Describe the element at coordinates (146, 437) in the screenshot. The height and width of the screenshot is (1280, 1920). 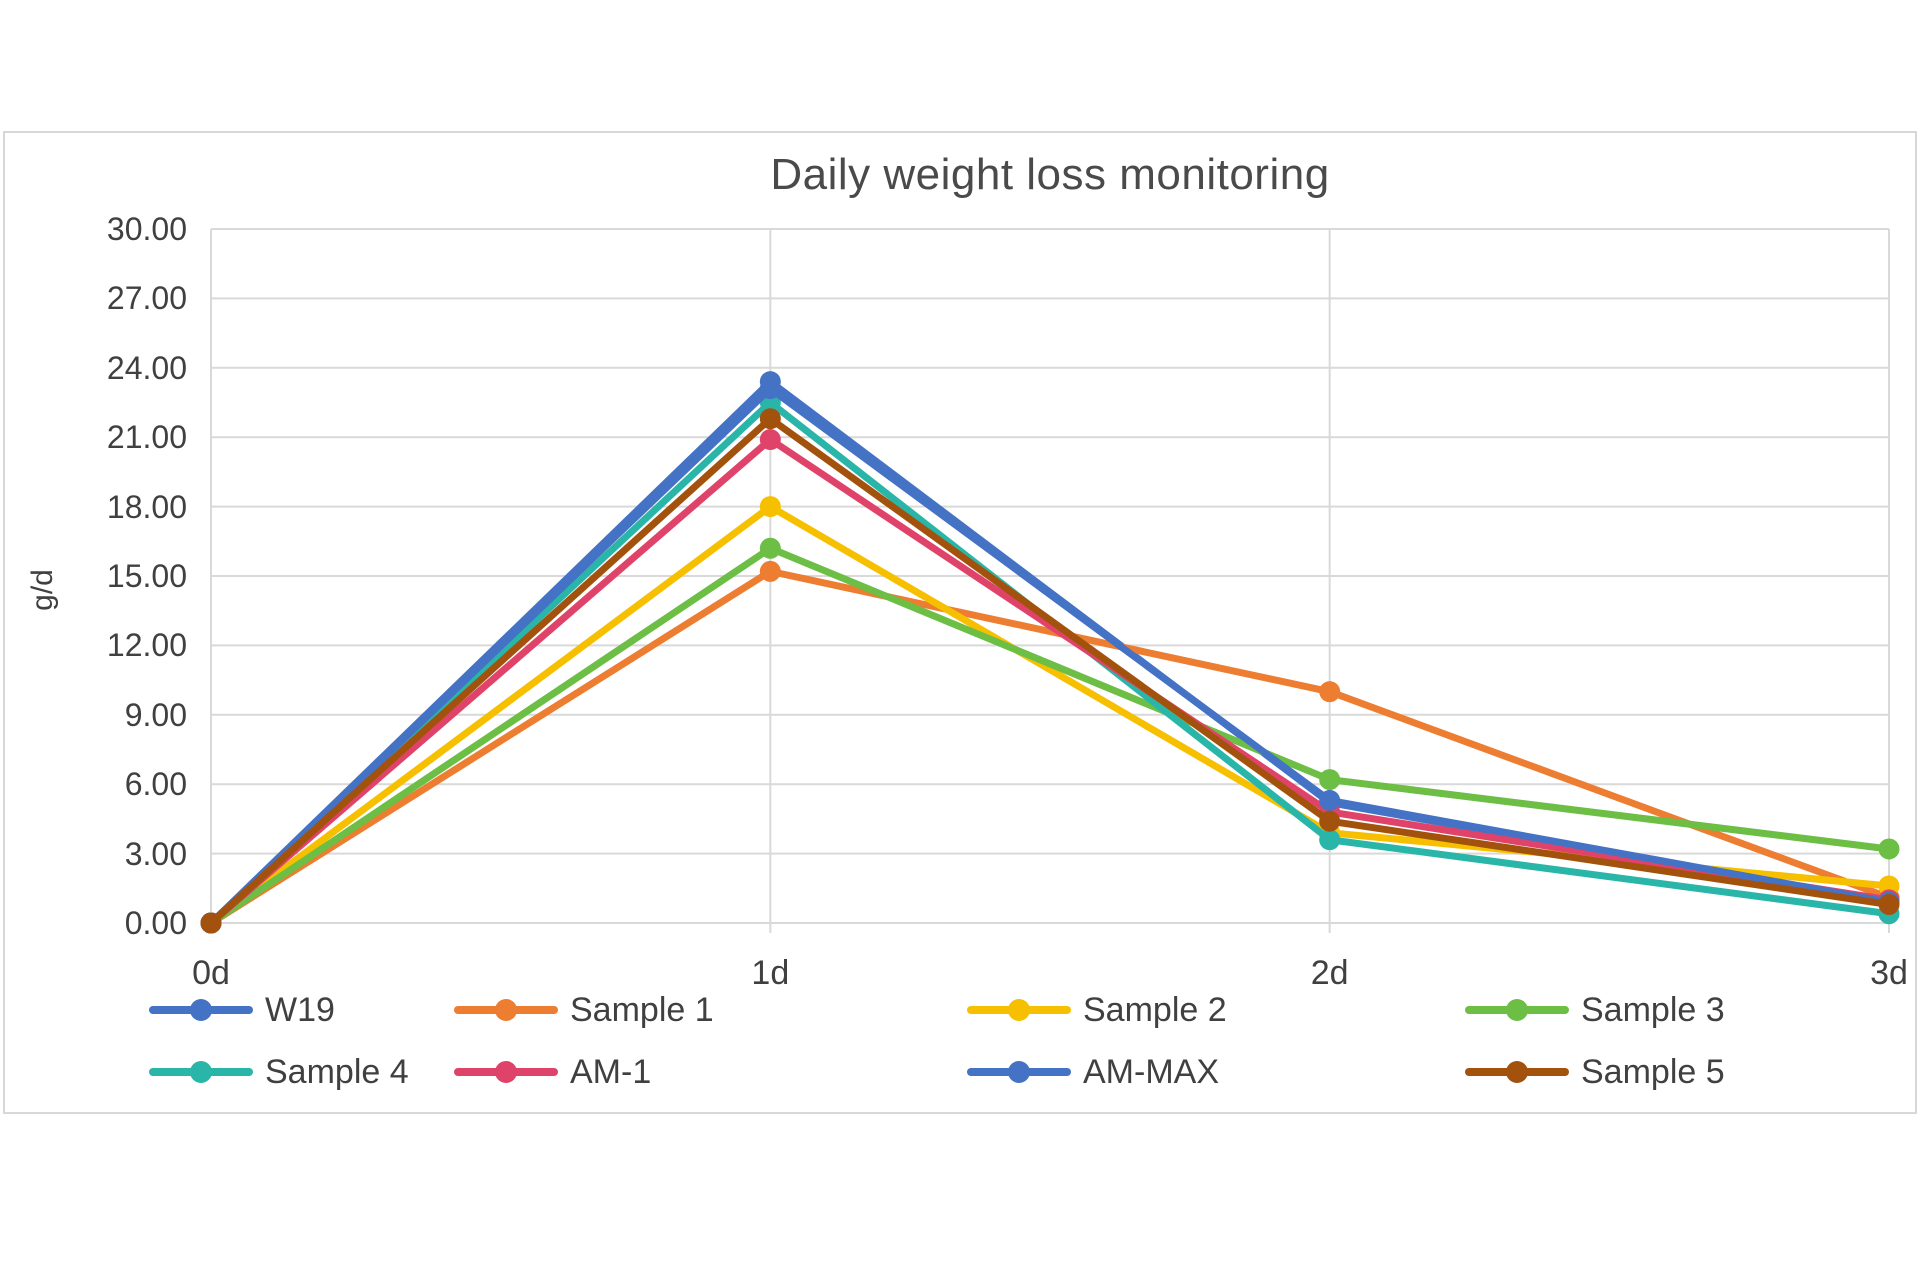
I see `y-tick-label: 21.00` at that location.